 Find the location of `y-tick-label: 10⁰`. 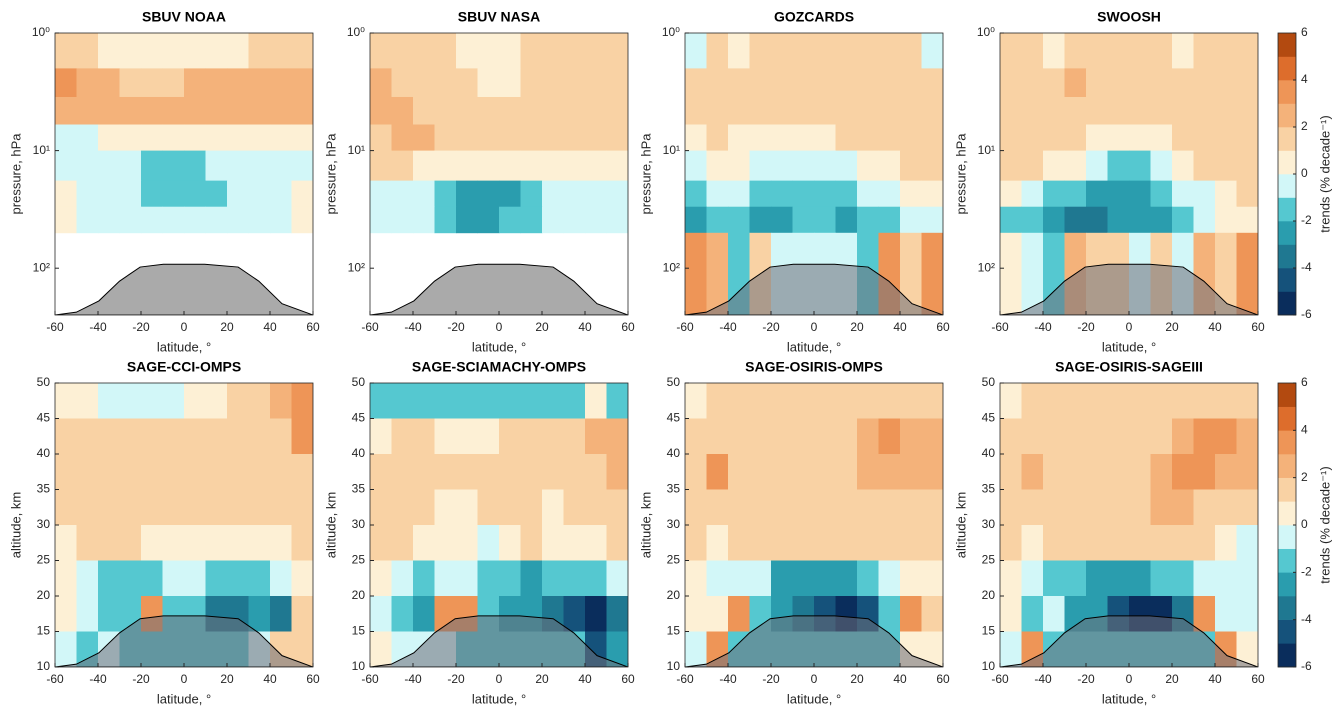

y-tick-label: 10⁰ is located at coordinates (671, 32).